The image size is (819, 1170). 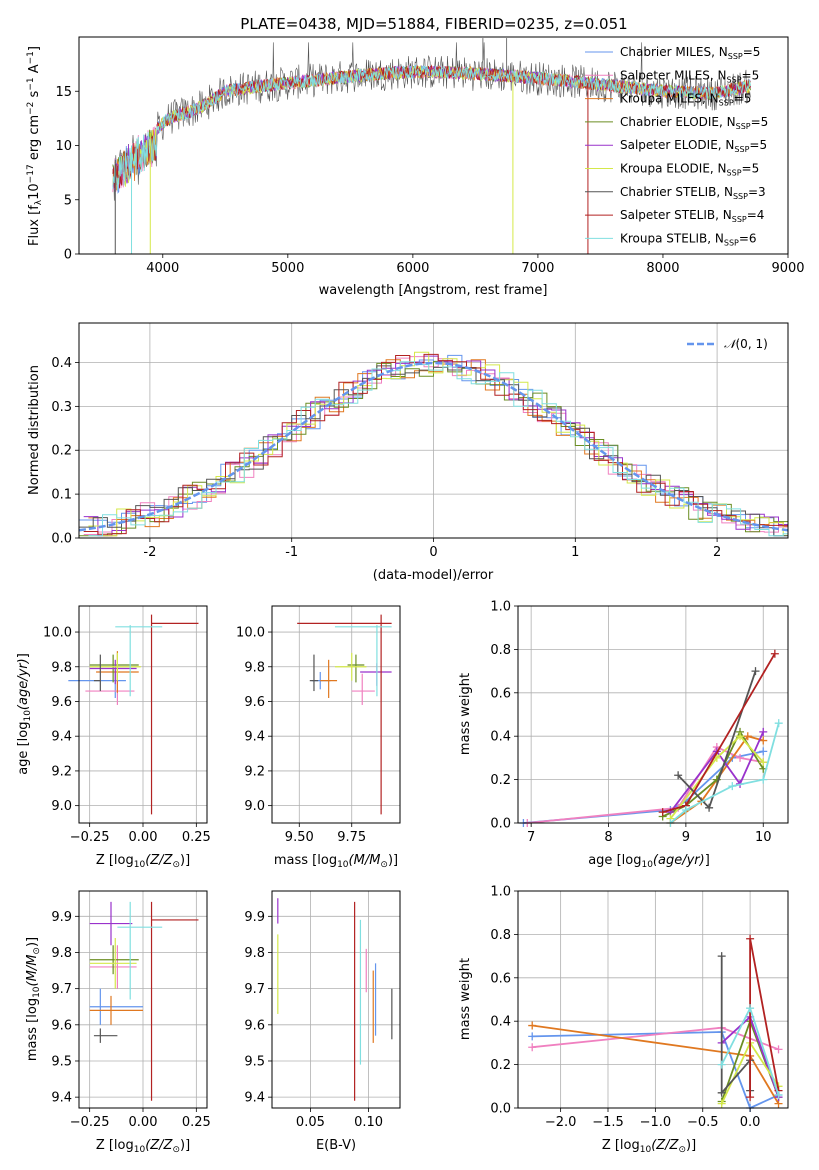 I want to click on residual-ylabel: Normed distribution, so click(x=34, y=430).